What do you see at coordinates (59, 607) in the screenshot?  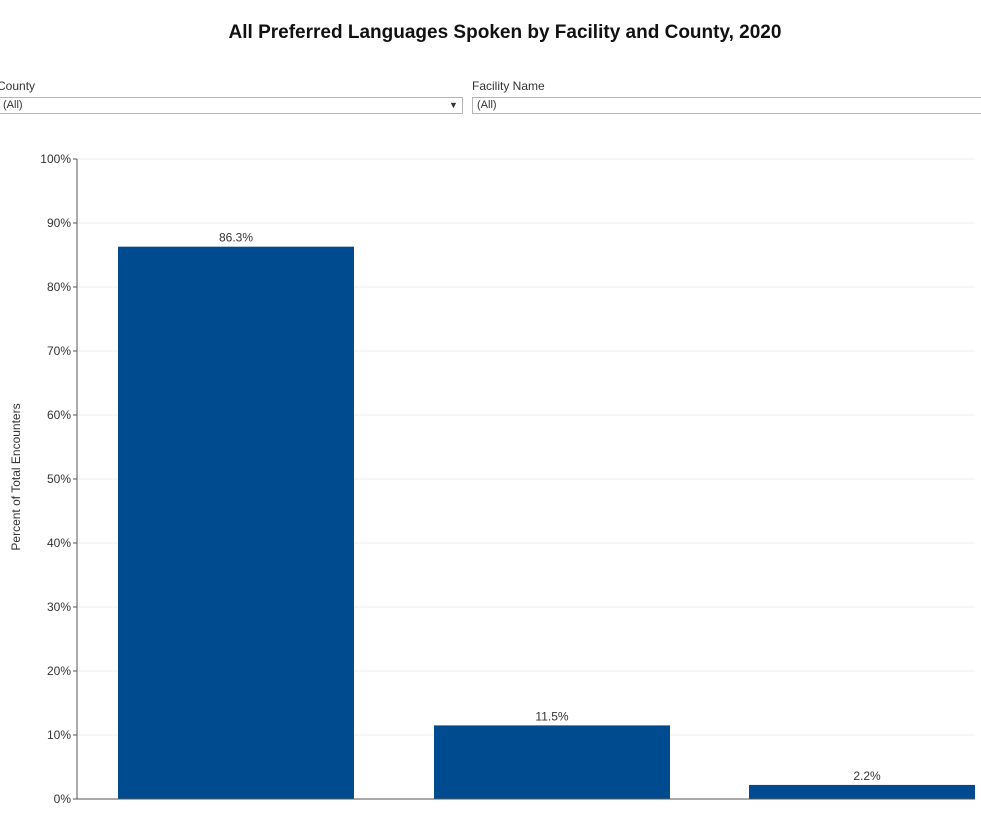 I see `y-tick-label: 30%` at bounding box center [59, 607].